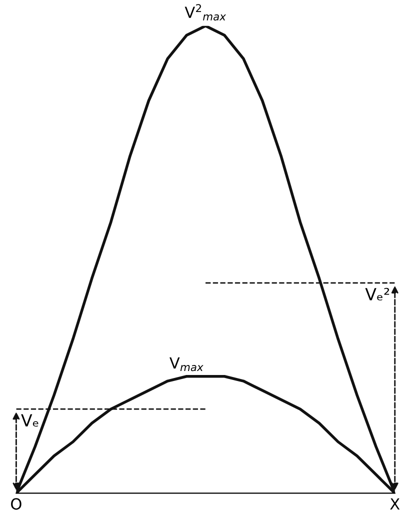  I want to click on text: O, so click(16, 504).